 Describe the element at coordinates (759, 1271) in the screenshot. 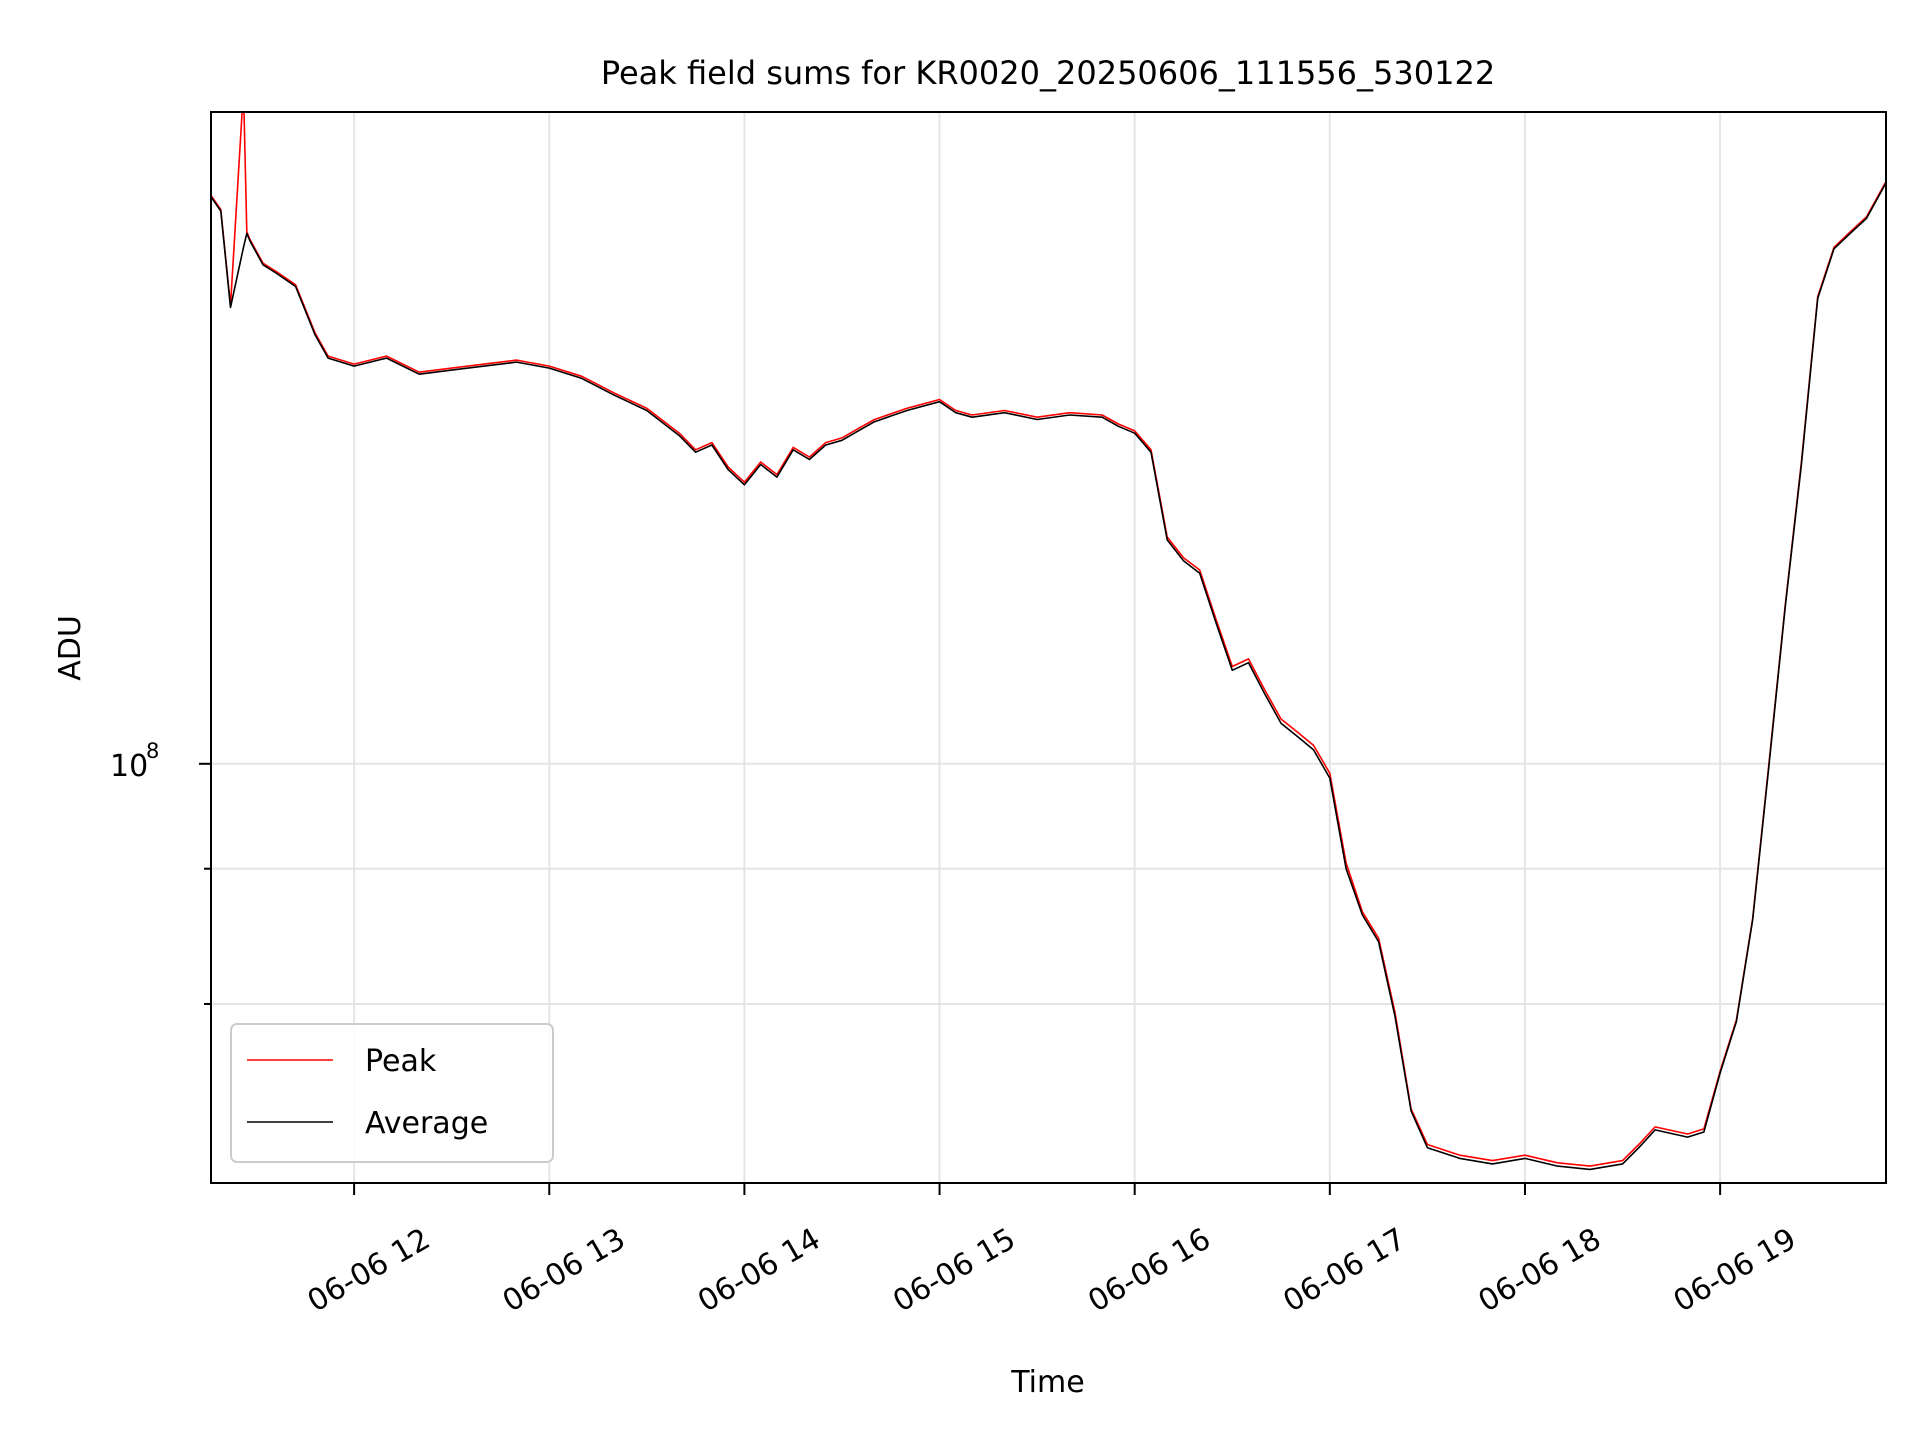

I see `x-tick-label: 06-06 14` at that location.